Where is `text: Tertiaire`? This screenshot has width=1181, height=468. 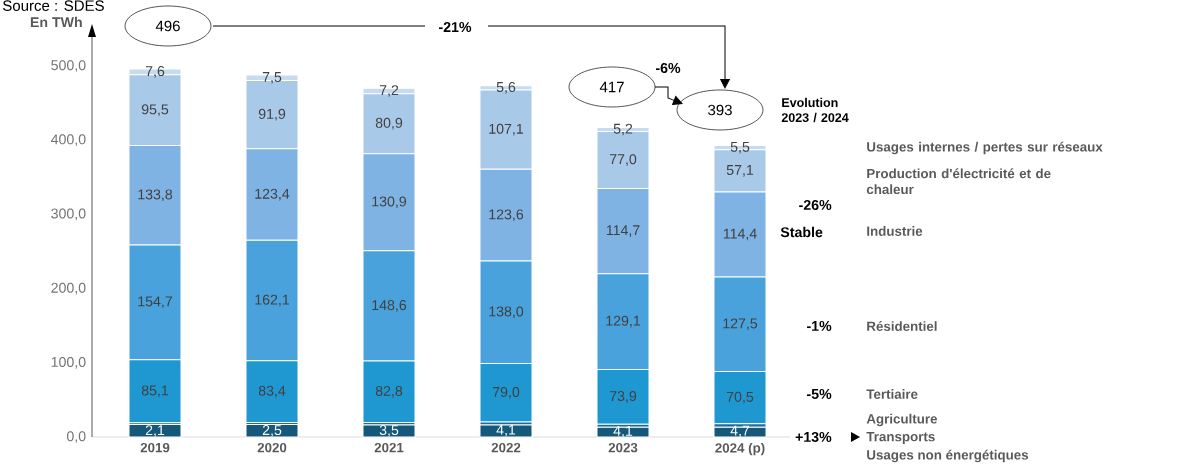
text: Tertiaire is located at coordinates (892, 394).